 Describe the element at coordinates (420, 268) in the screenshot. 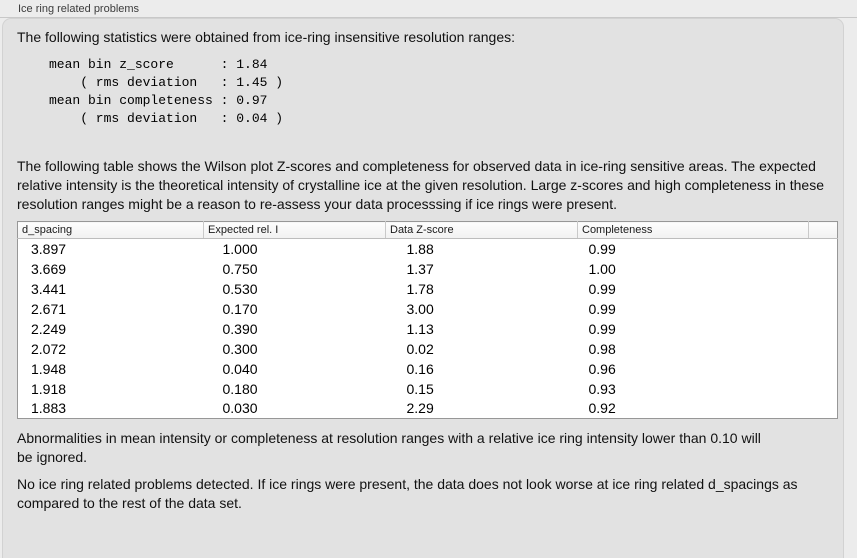

I see `table-cell: 1.37` at that location.